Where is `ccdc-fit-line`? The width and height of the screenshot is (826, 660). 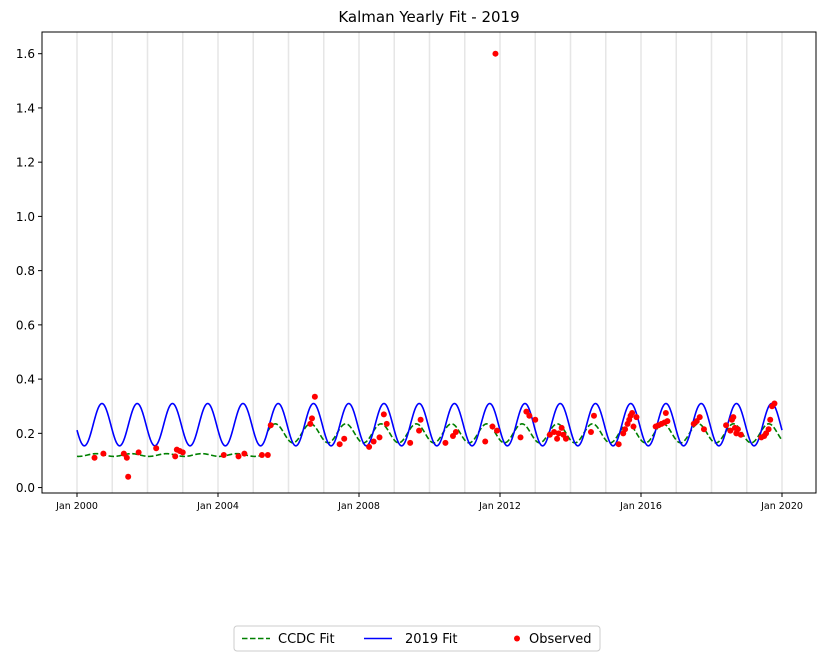
ccdc-fit-line is located at coordinates (172, 455).